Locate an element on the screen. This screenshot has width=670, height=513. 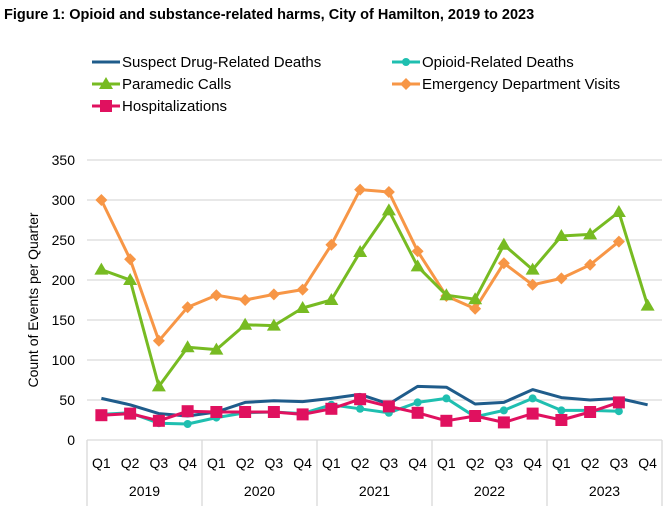
series-hospitalizations is located at coordinates (360, 411).